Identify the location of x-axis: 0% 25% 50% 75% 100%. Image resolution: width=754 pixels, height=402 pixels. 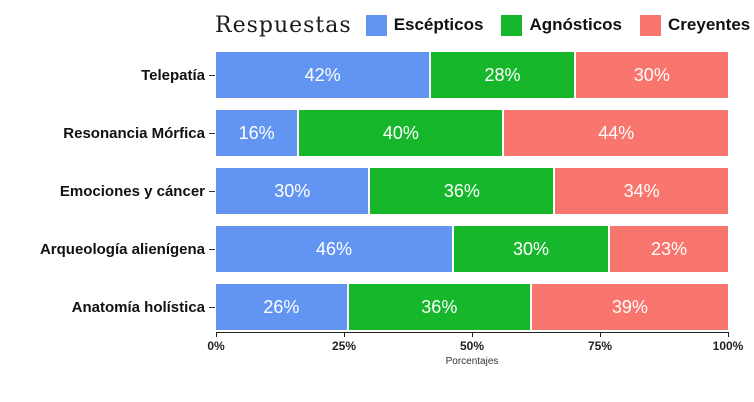
(376, 344).